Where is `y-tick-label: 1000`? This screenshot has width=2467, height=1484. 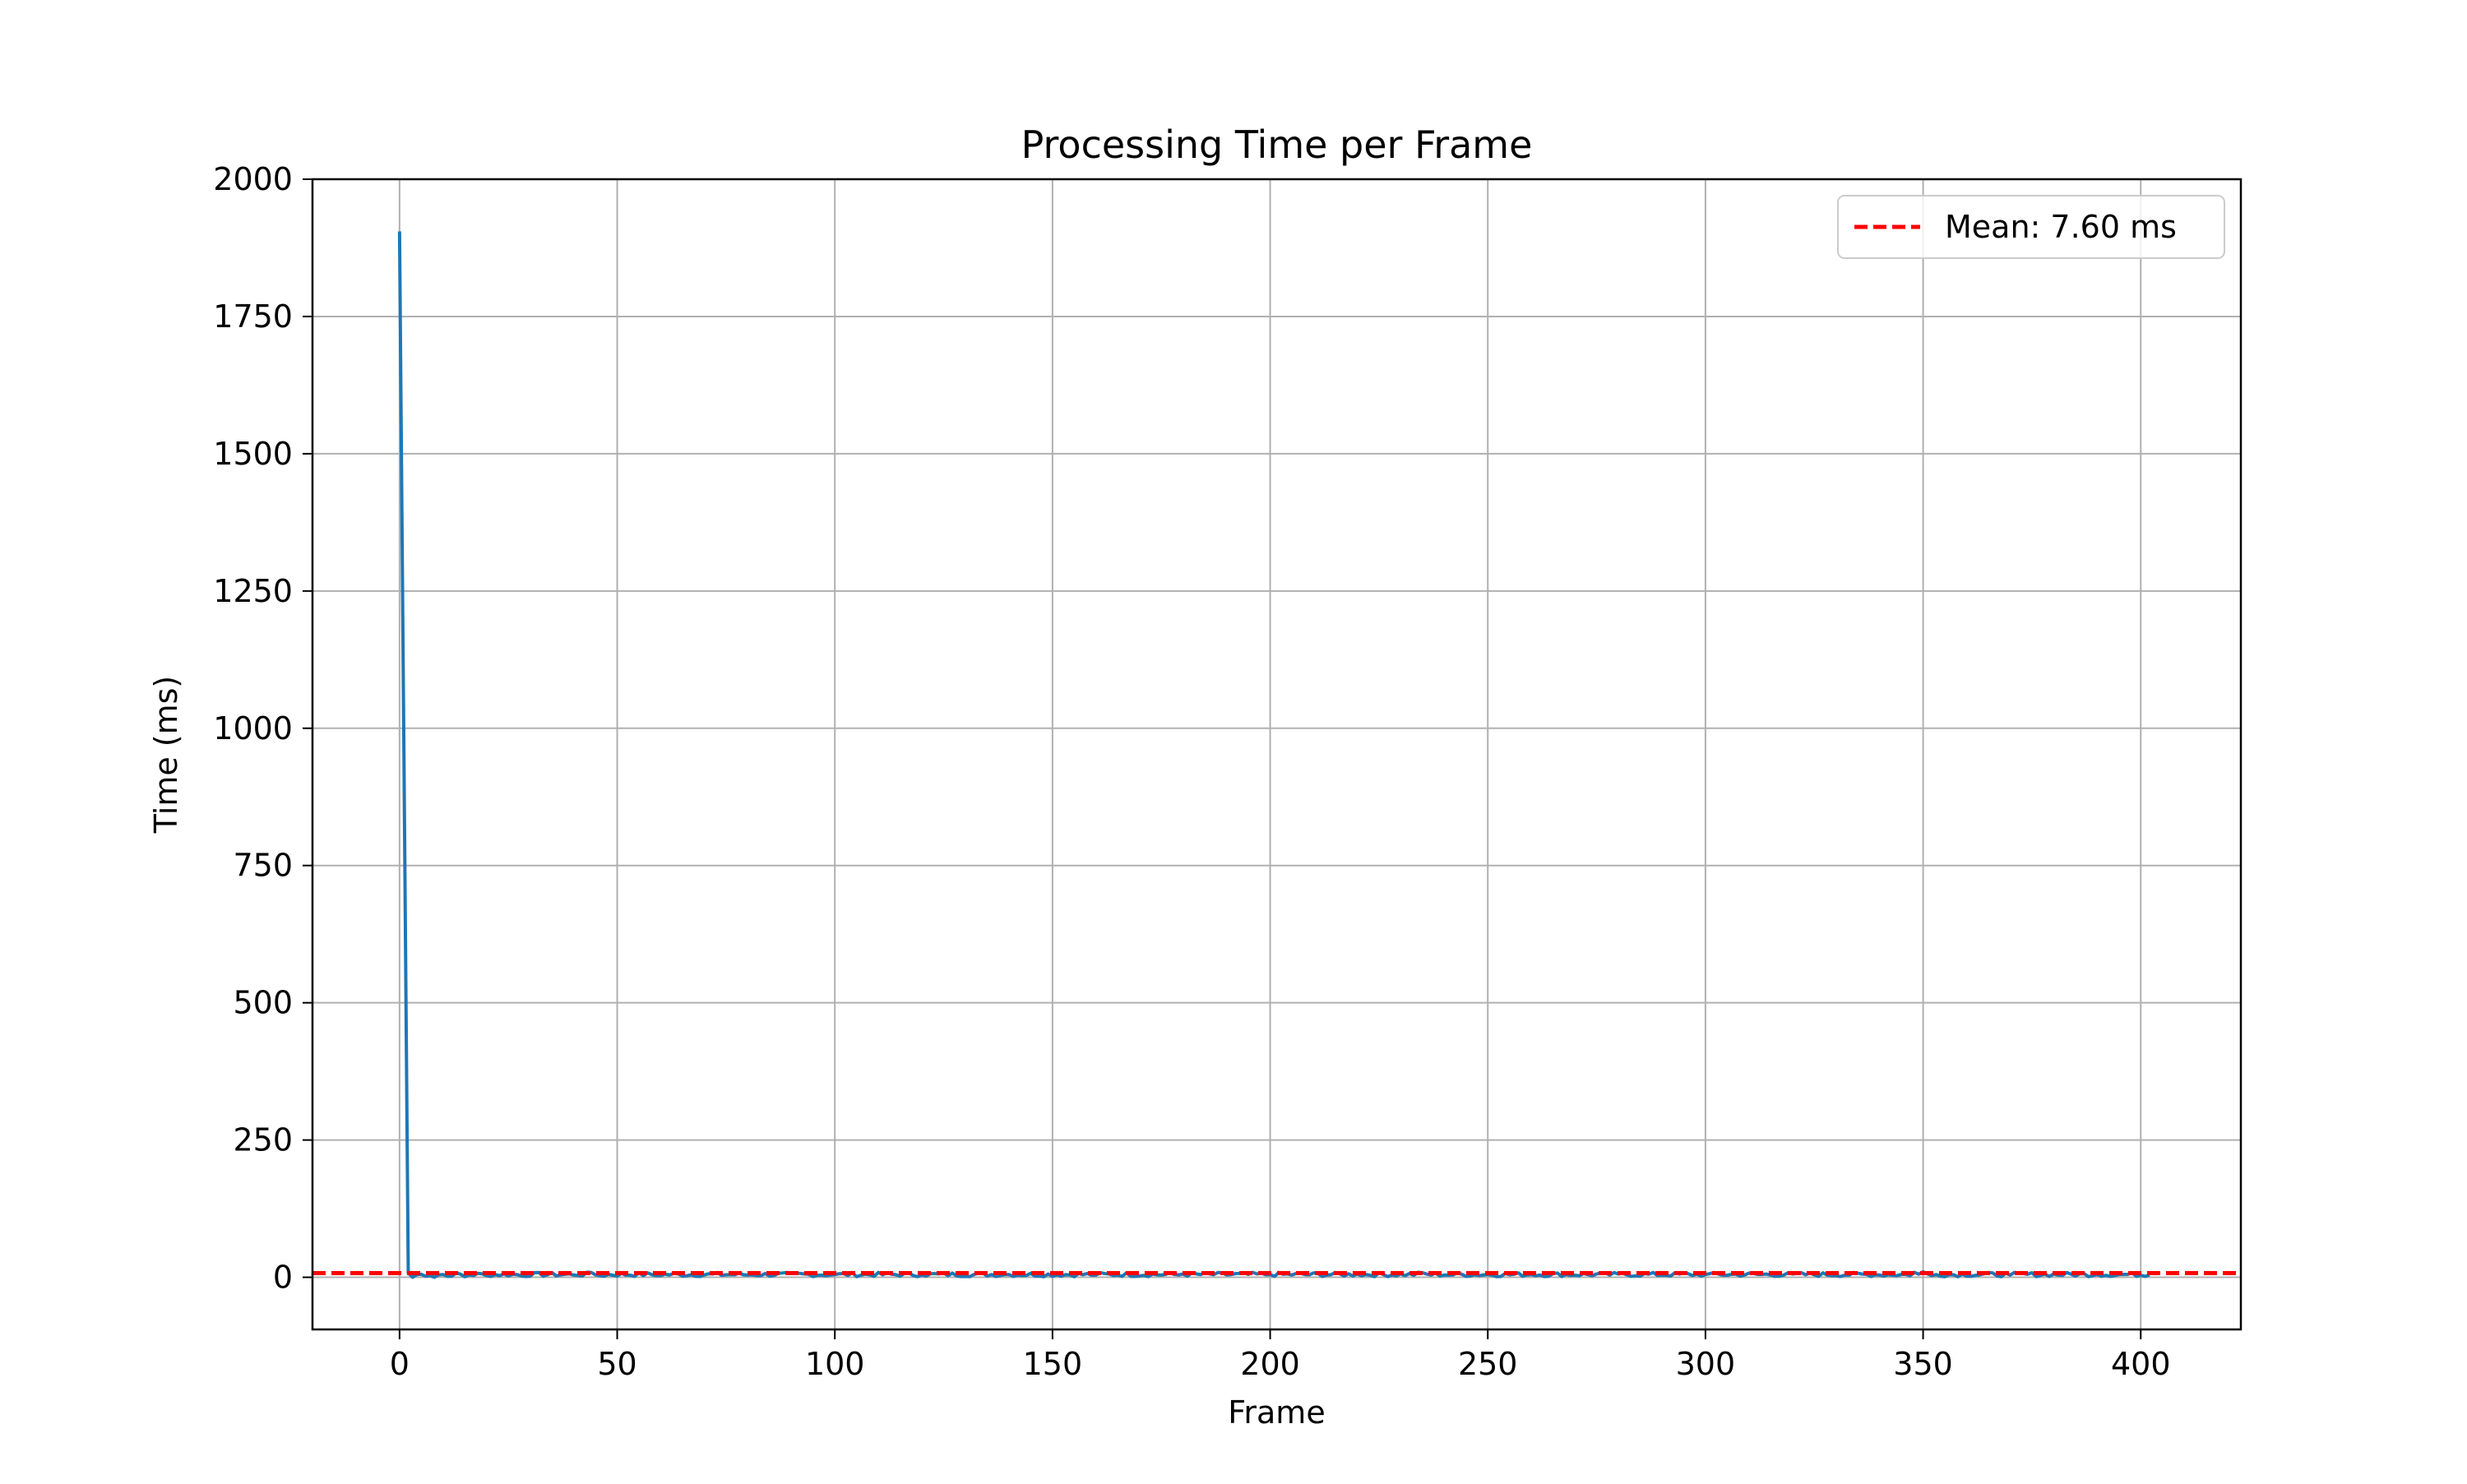 y-tick-label: 1000 is located at coordinates (253, 728).